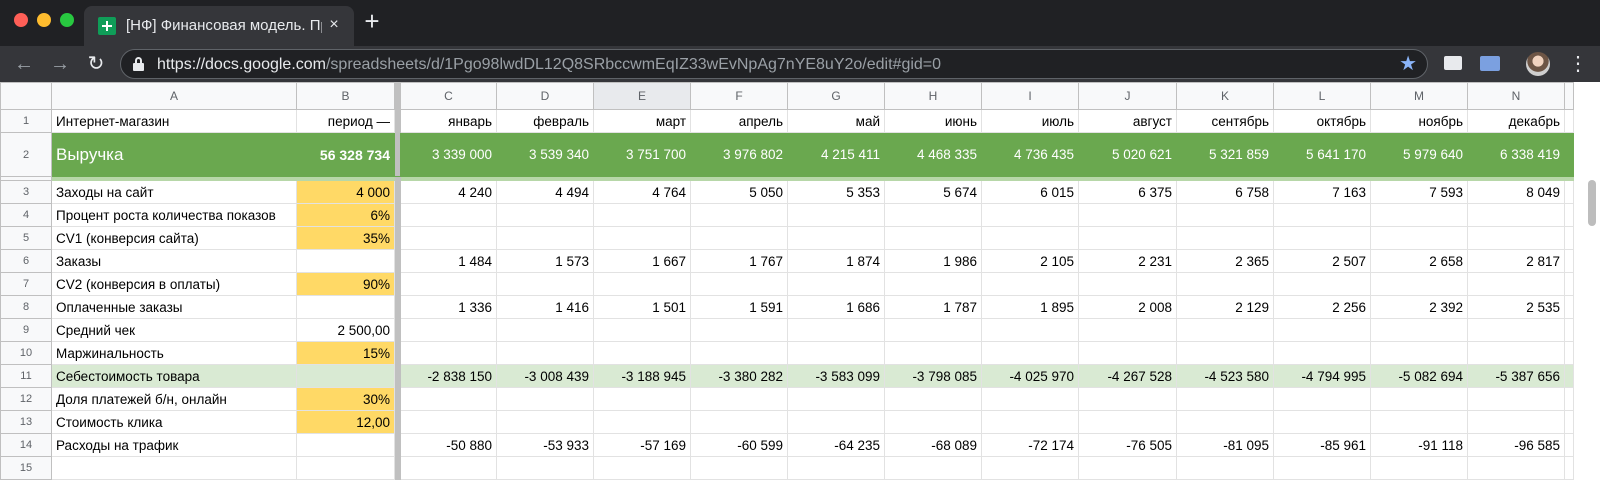  What do you see at coordinates (1225, 192) in the screenshot?
I see `cell-k: 6 758` at bounding box center [1225, 192].